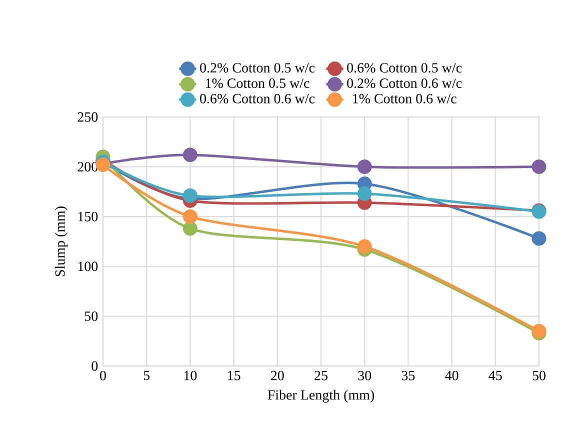 This screenshot has width=563, height=438. Describe the element at coordinates (95, 366) in the screenshot. I see `y-tick-label: 0` at that location.